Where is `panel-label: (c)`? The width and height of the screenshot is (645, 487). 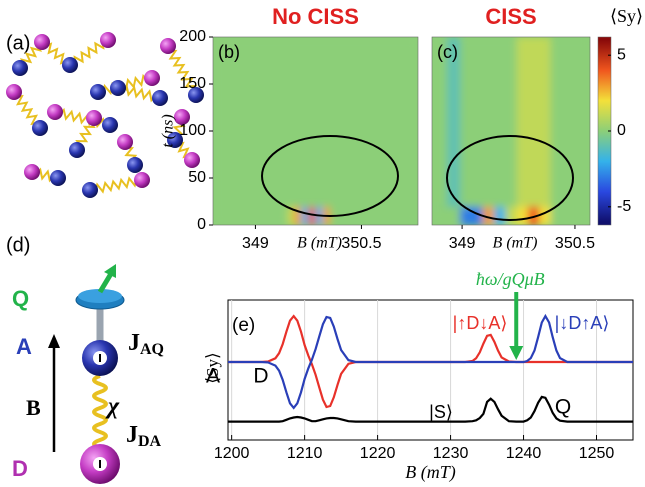 panel-label: (c) is located at coordinates (447, 52).